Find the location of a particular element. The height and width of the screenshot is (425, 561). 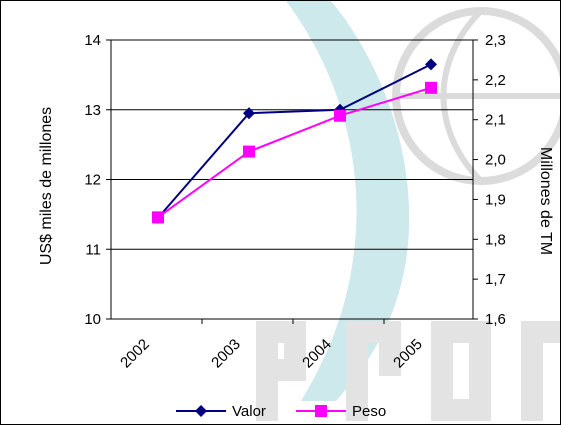

left-tick-label: 12 is located at coordinates (92, 180).